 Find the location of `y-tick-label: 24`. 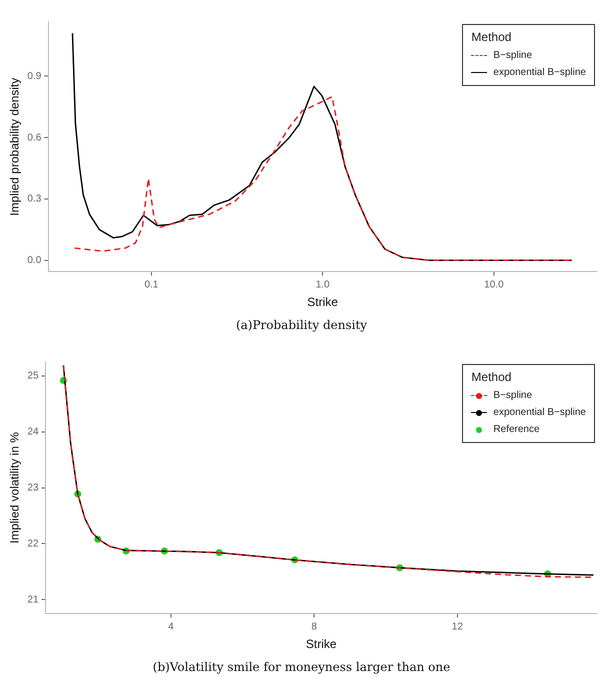

y-tick-label: 24 is located at coordinates (33, 432).